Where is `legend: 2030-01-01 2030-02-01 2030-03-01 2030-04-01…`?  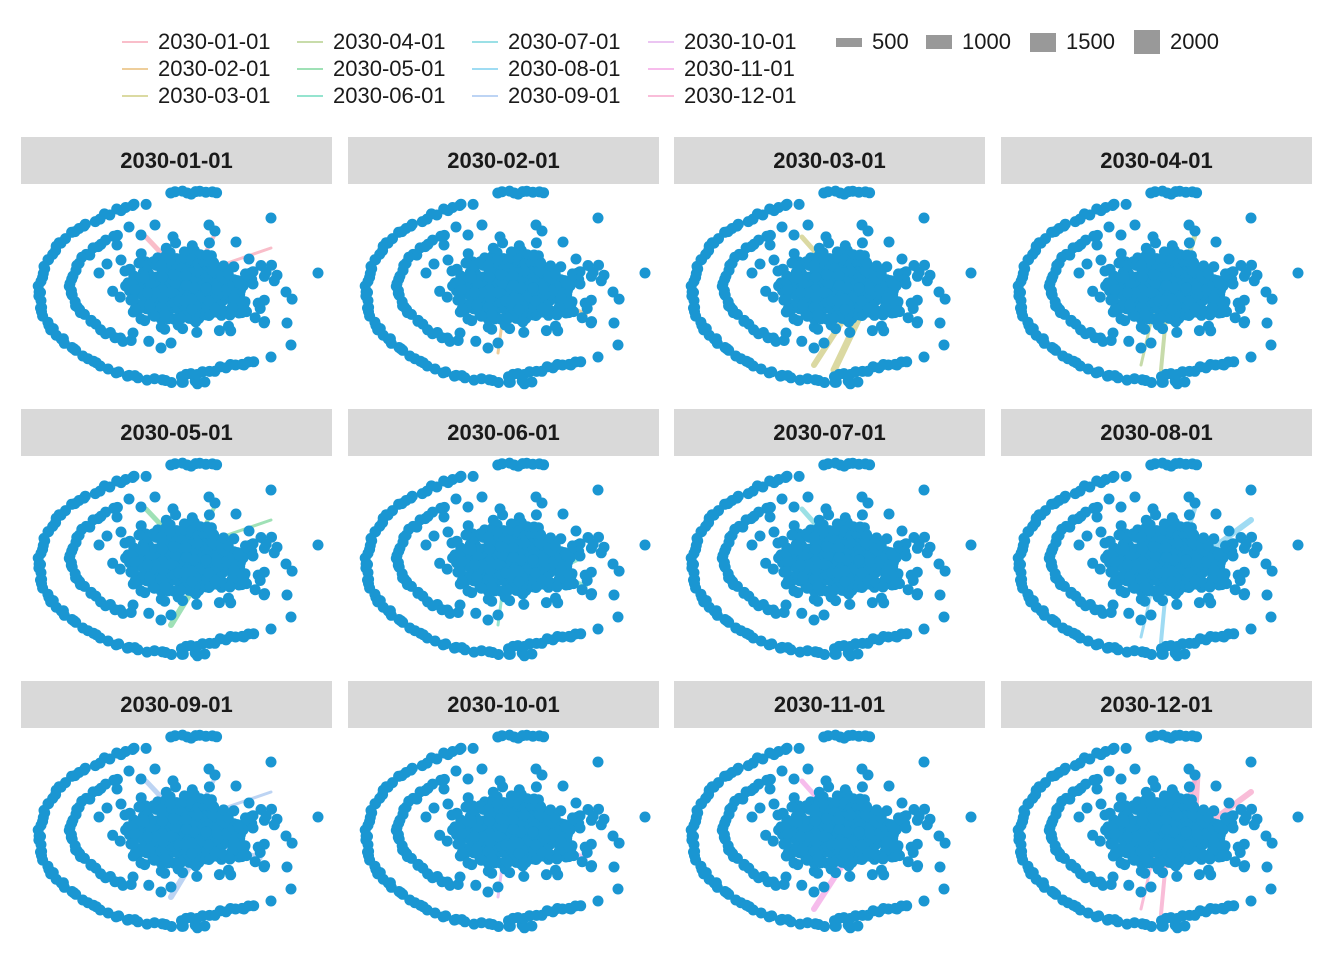
legend: 2030-01-01 2030-02-01 2030-03-01 2030-04-01… is located at coordinates (672, 60).